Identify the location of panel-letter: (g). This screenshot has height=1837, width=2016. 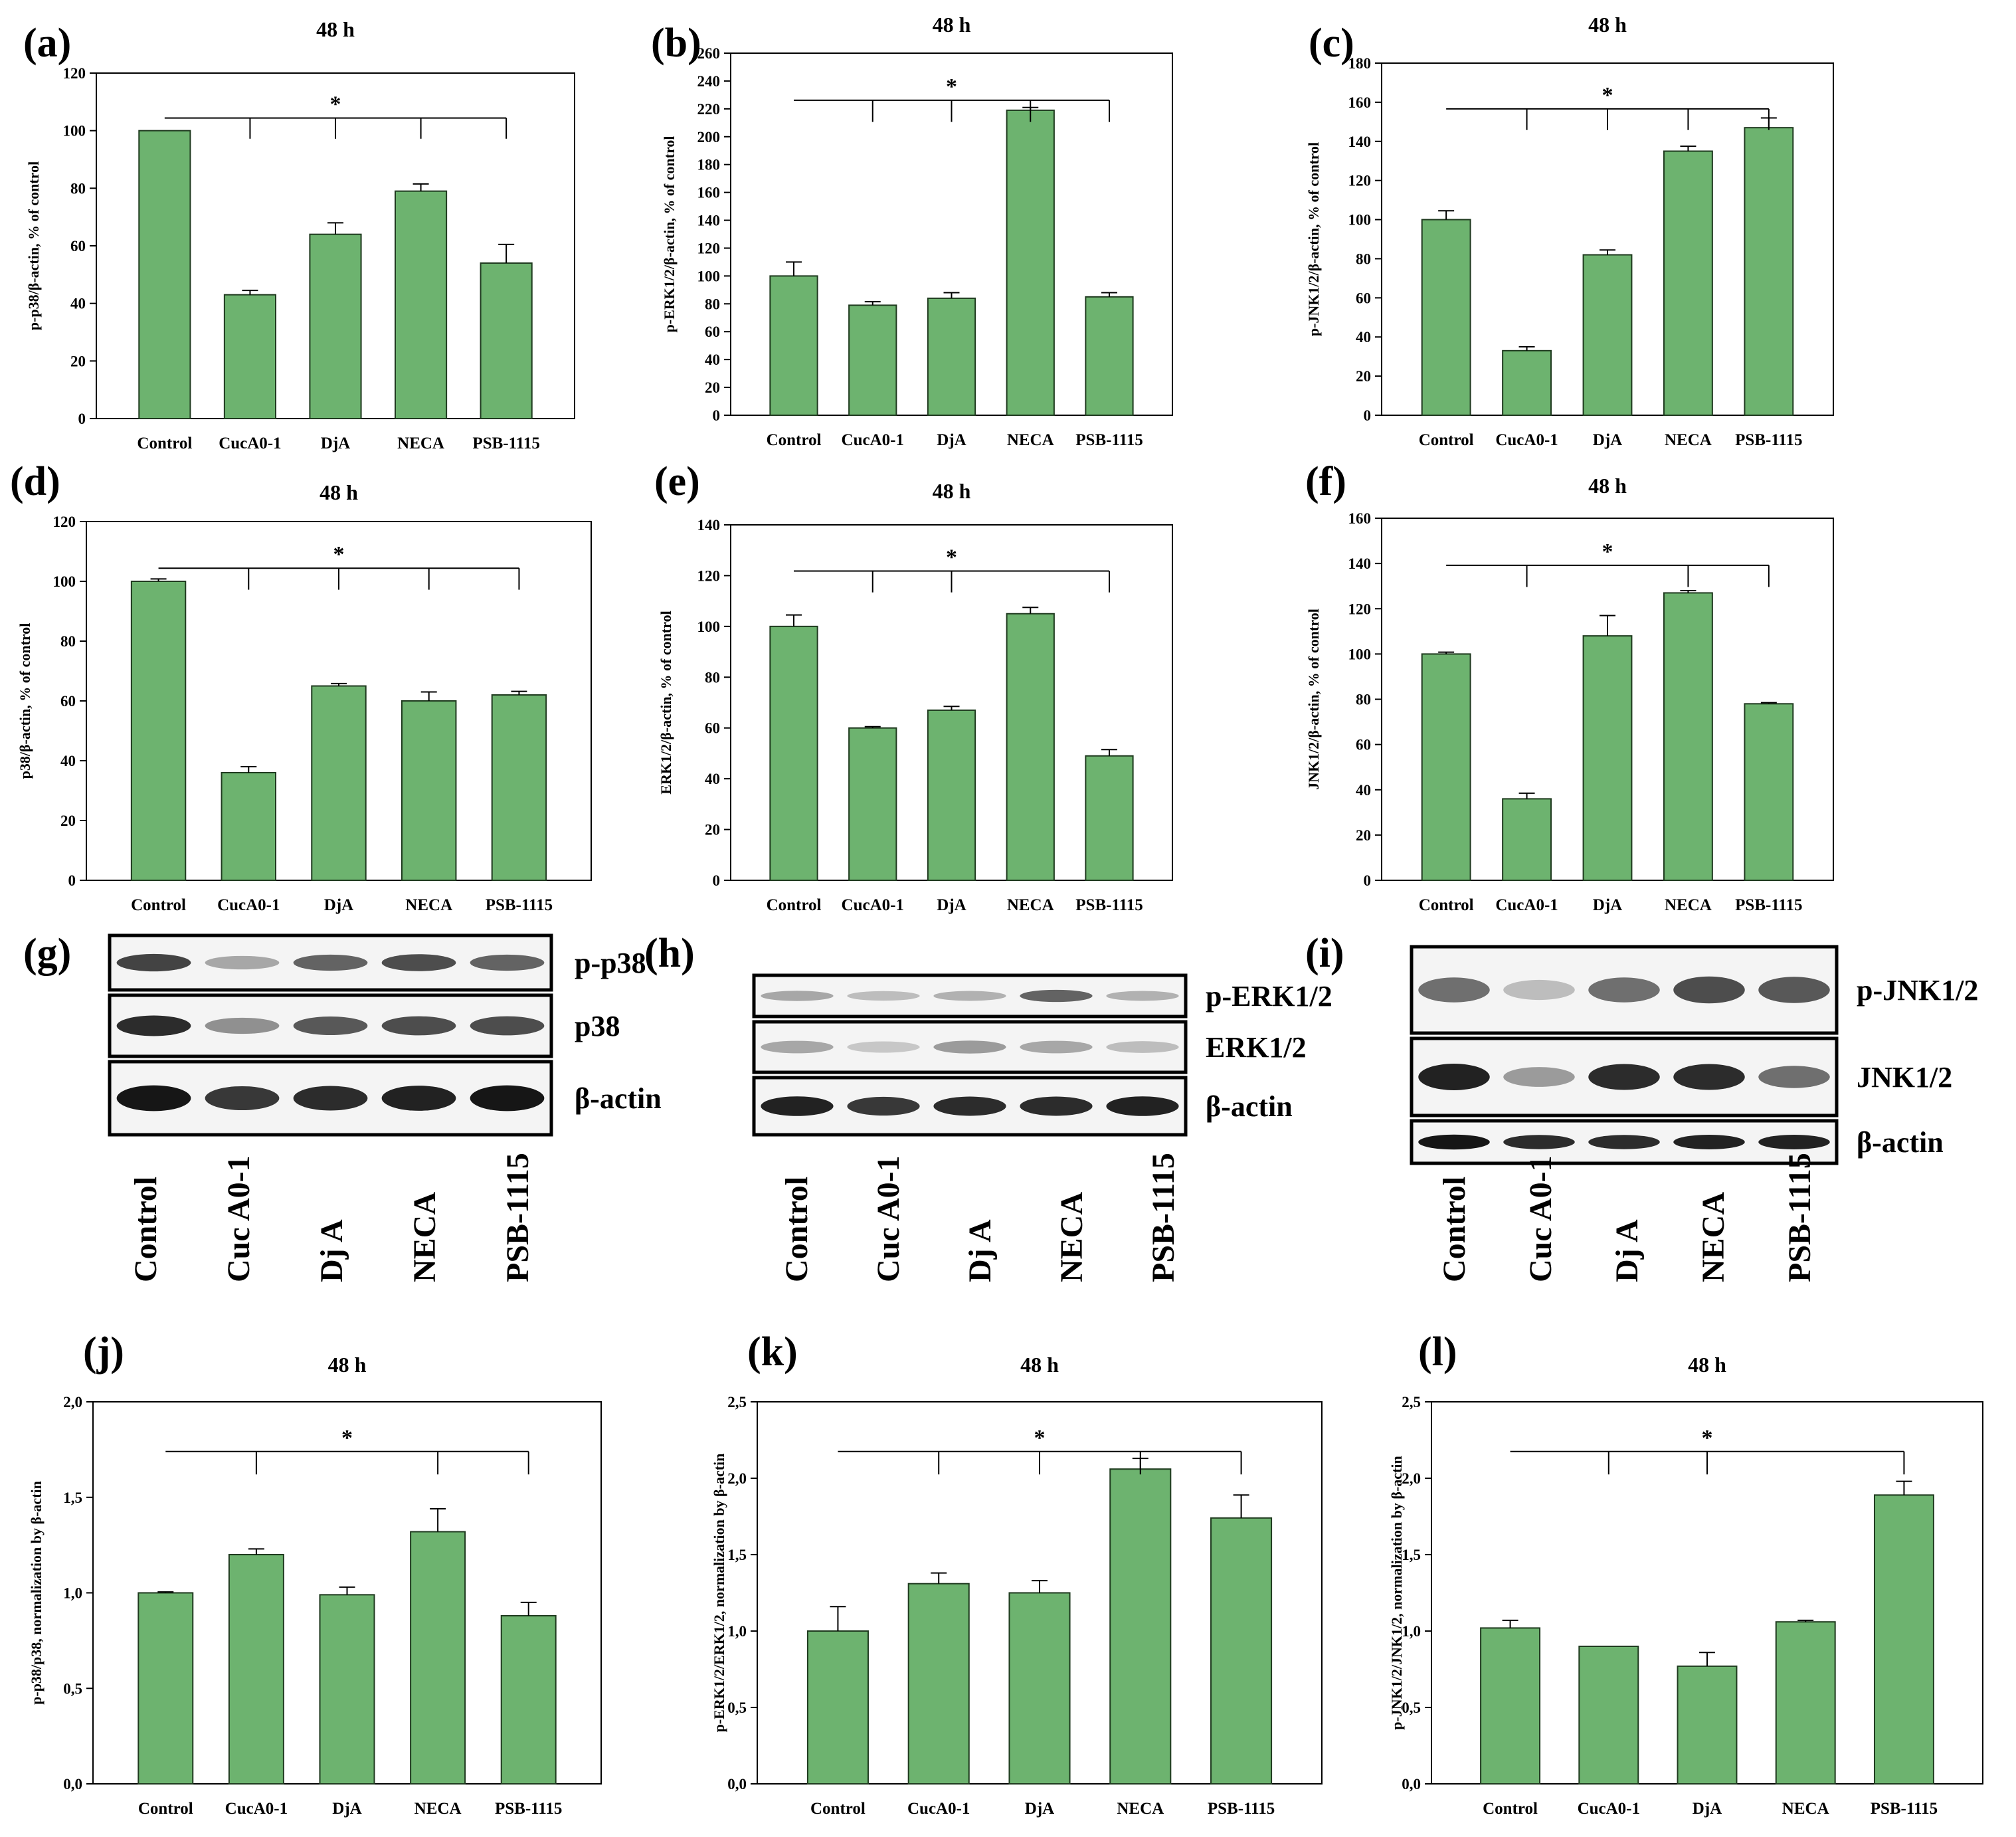
(47, 953).